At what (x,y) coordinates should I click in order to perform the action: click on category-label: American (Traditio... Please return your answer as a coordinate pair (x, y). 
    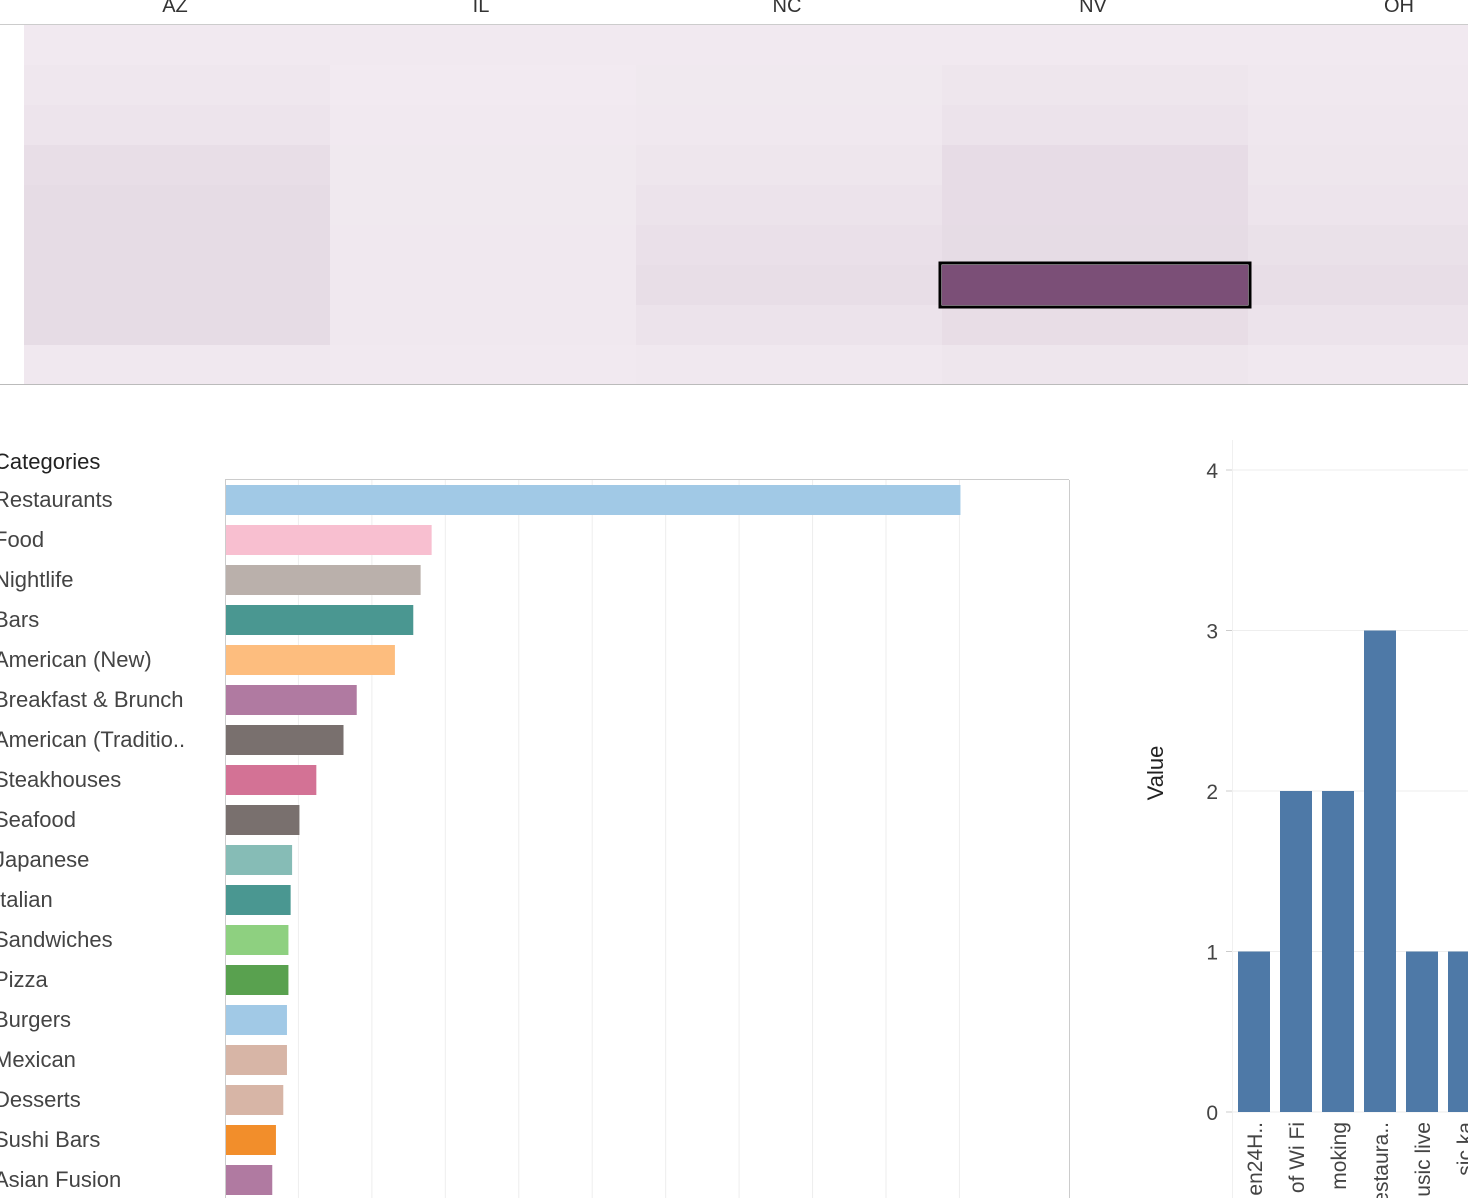
    Looking at the image, I should click on (92, 739).